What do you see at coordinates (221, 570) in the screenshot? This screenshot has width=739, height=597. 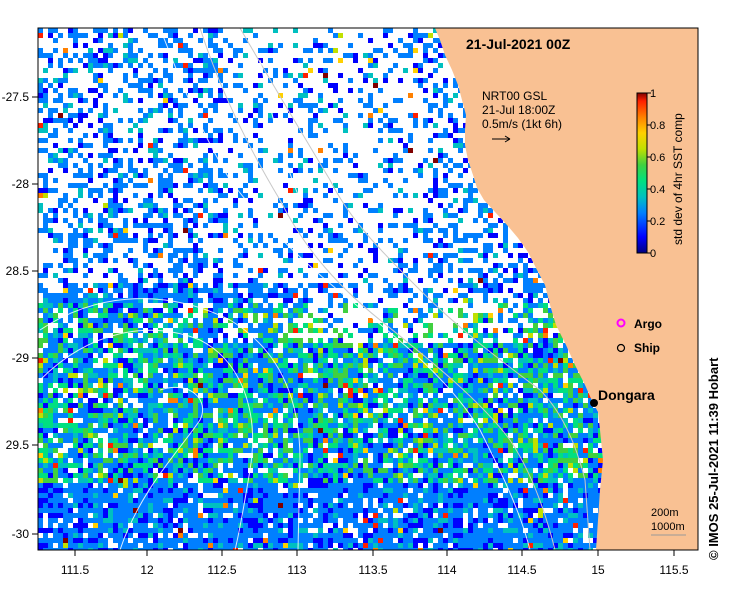 I see `x-tick-label: 112.5` at bounding box center [221, 570].